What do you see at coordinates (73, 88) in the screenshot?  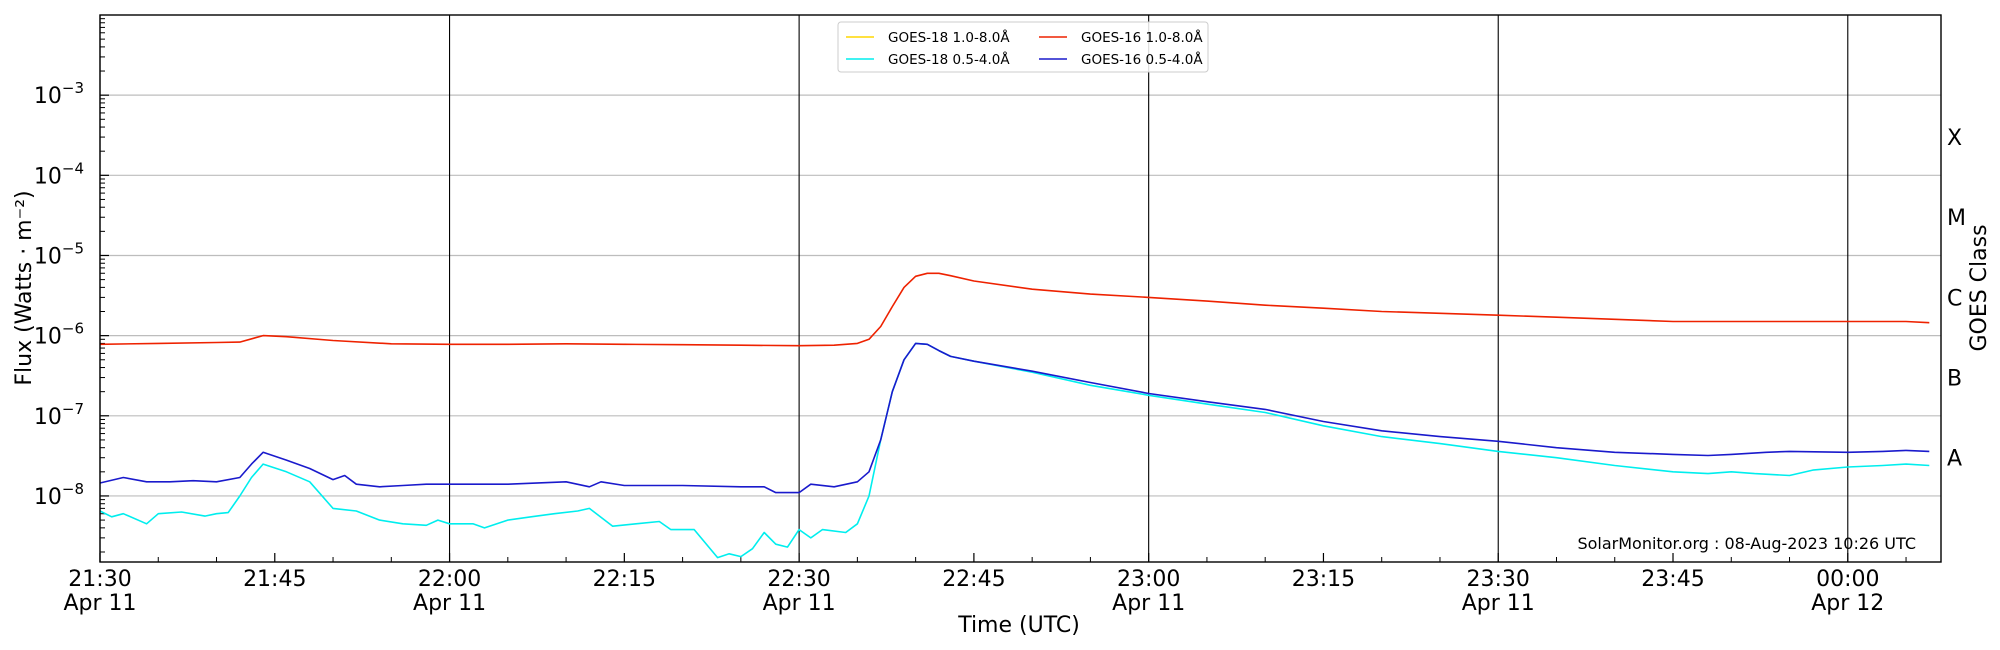 I see `y-tick-exponent: −3` at bounding box center [73, 88].